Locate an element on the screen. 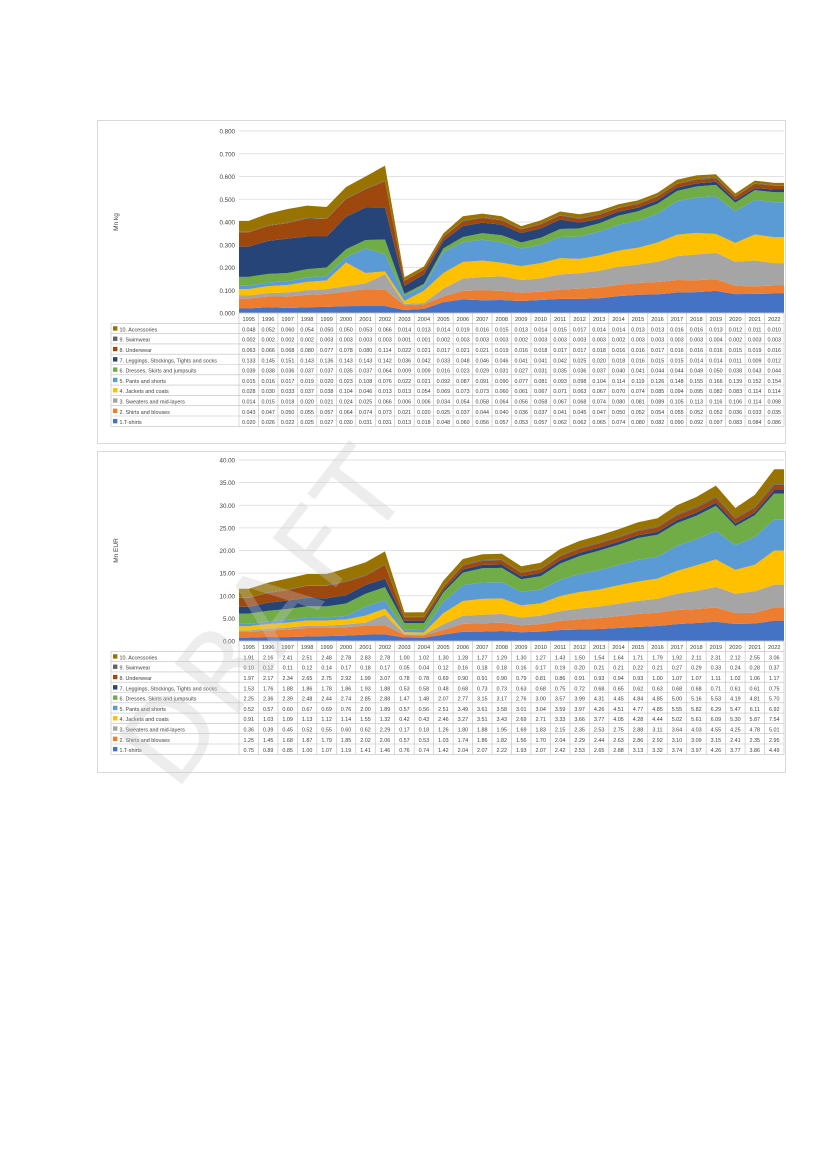 The width and height of the screenshot is (827, 1169). data-label: 0.031 is located at coordinates (366, 423).